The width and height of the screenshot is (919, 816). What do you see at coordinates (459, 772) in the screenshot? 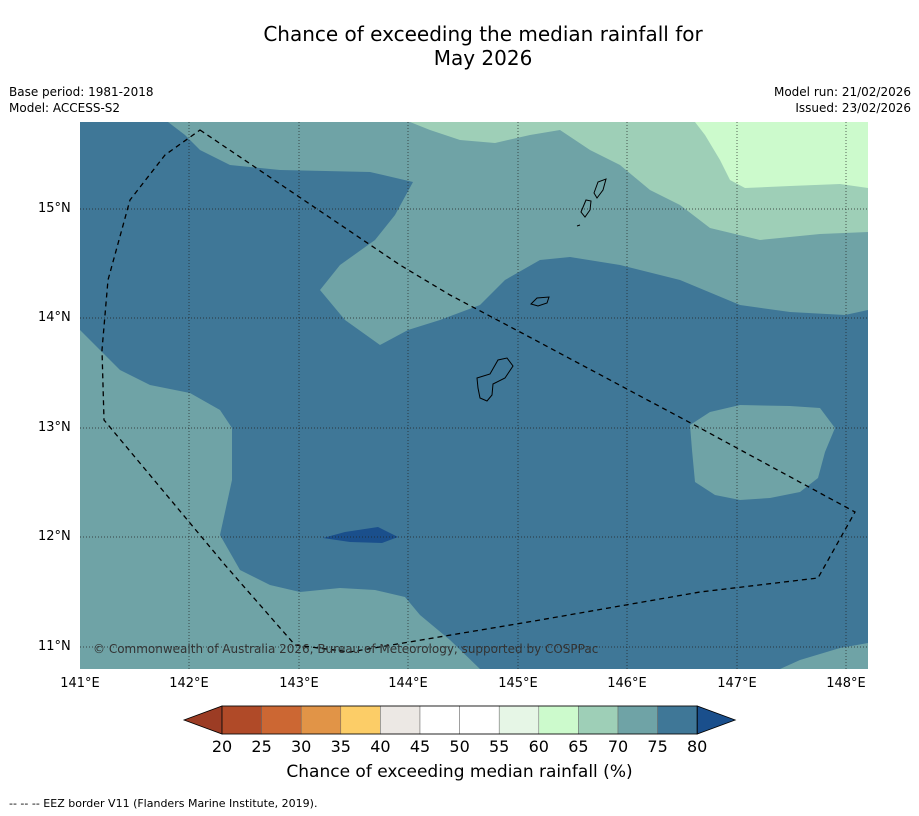
I see `colorbar-title: Chance of exceeding median rainfall (%)` at bounding box center [459, 772].